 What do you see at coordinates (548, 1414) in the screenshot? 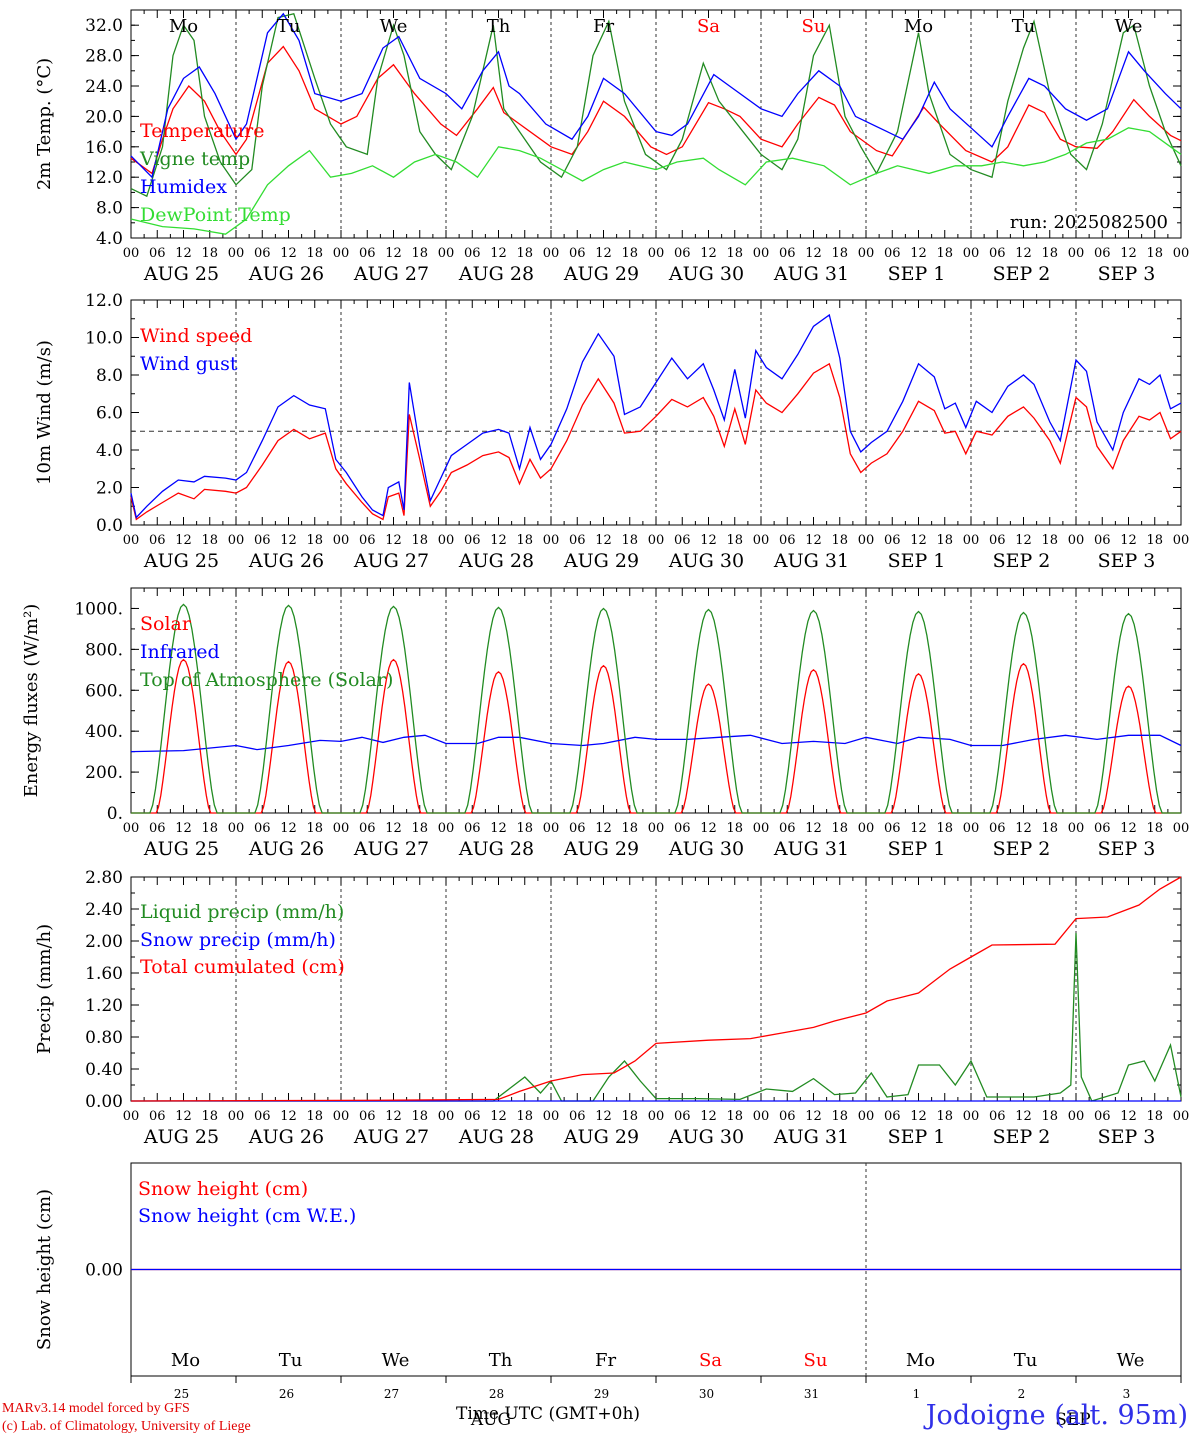
I see `time-axis-label: Time UTC (GMT+0h)` at bounding box center [548, 1414].